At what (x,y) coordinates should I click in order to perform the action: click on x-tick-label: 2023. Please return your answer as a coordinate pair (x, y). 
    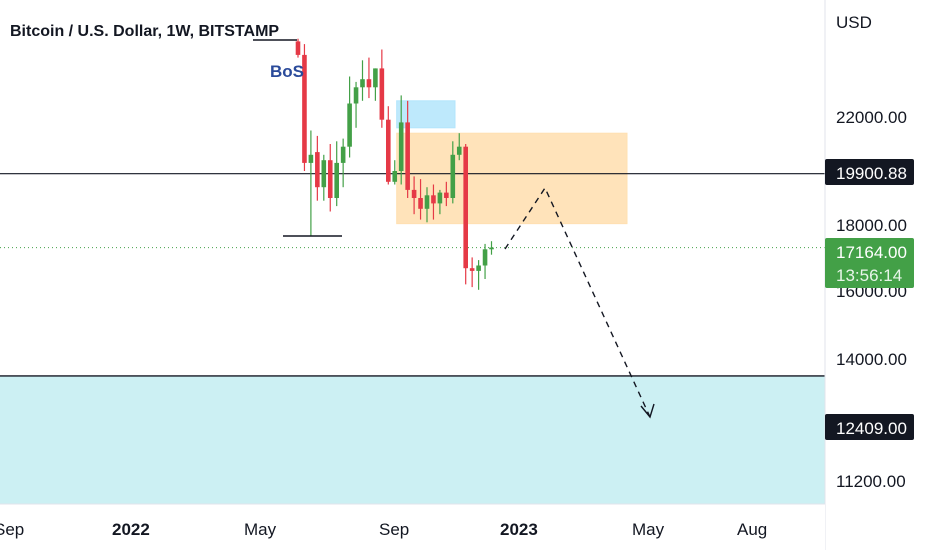
    Looking at the image, I should click on (519, 529).